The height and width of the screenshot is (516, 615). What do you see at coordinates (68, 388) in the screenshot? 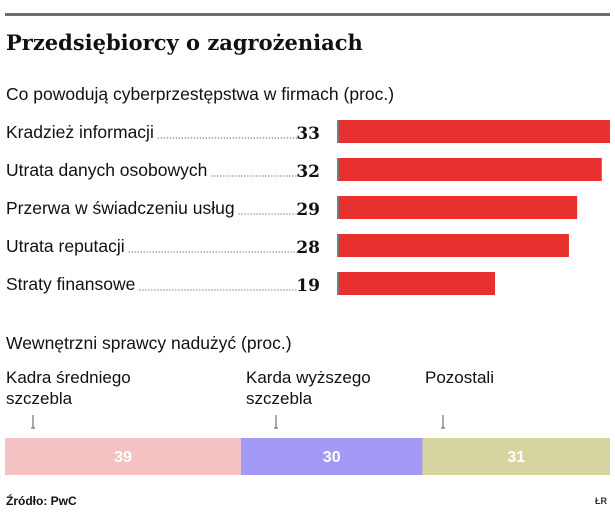
I see `stack-category-label: Kadra średniego szczebla` at bounding box center [68, 388].